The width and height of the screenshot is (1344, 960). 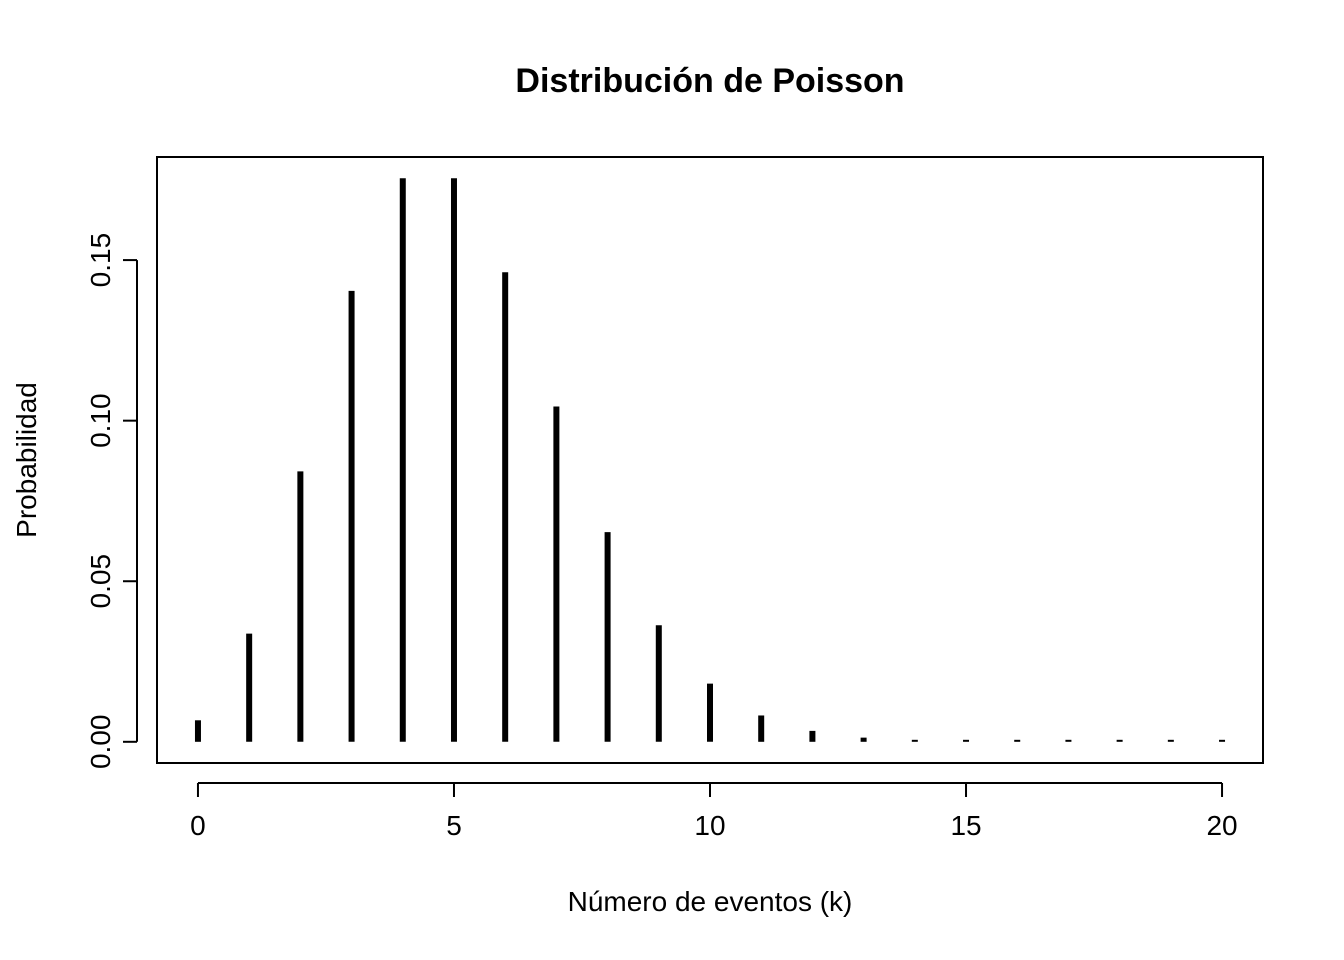 I want to click on chart-title: Distribución de Poisson, so click(x=709, y=81).